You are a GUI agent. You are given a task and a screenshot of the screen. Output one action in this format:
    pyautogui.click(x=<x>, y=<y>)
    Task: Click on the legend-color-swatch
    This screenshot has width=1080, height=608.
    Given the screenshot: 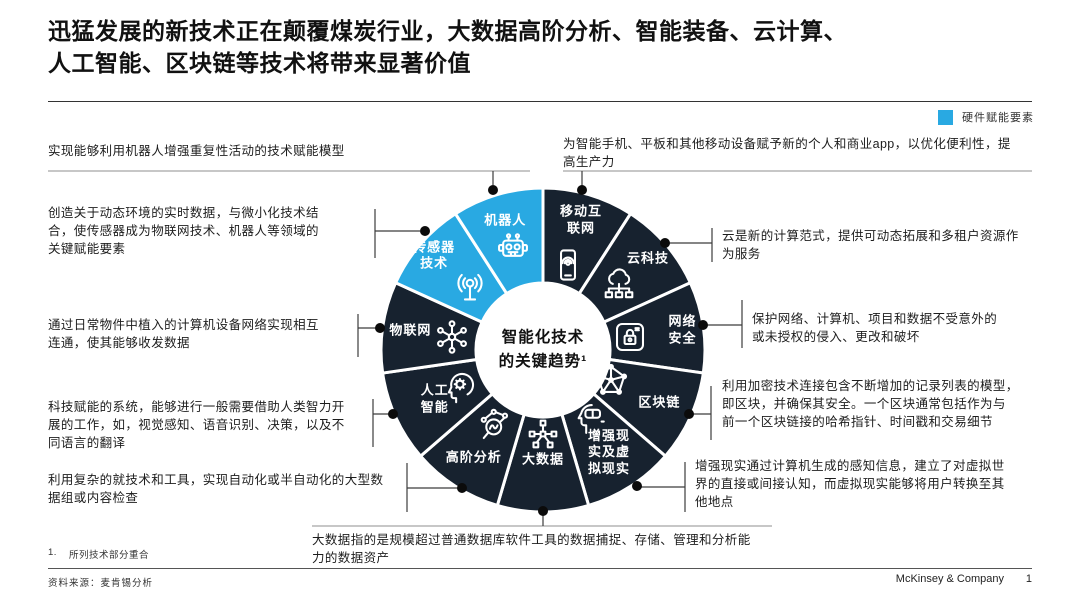 What is the action you would take?
    pyautogui.click(x=945, y=117)
    